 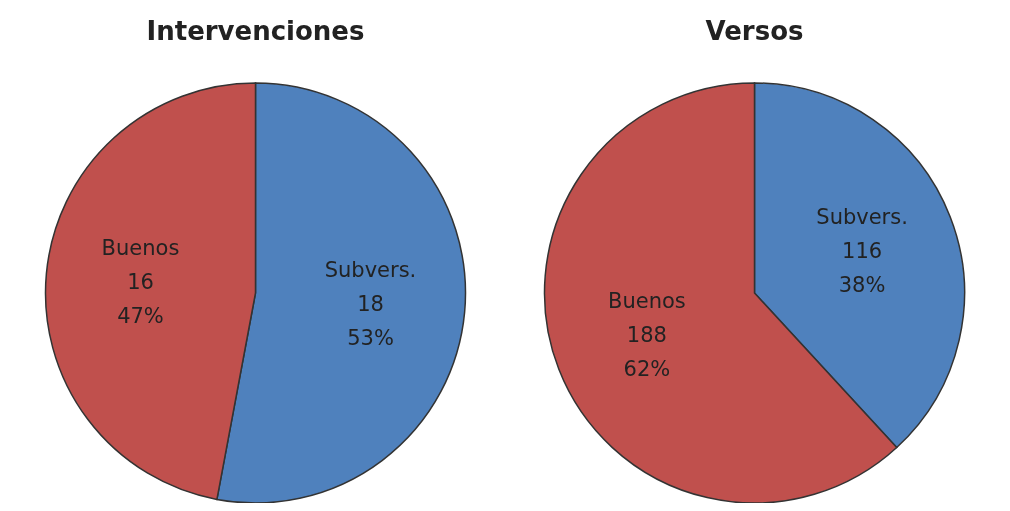 I want to click on data-label: 188 62%, so click(x=647, y=351).